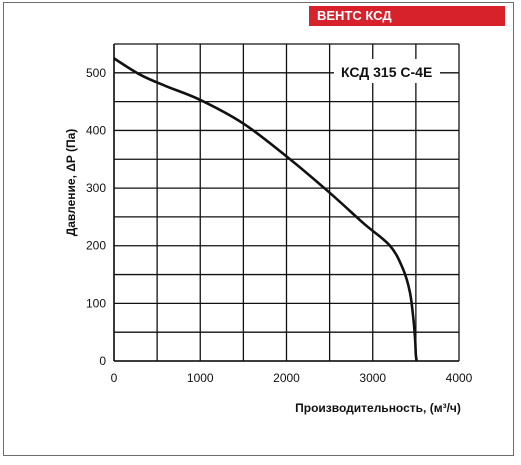 This screenshot has width=521, height=465. I want to click on brand-badge: ВЕНТС КСД, so click(407, 16).